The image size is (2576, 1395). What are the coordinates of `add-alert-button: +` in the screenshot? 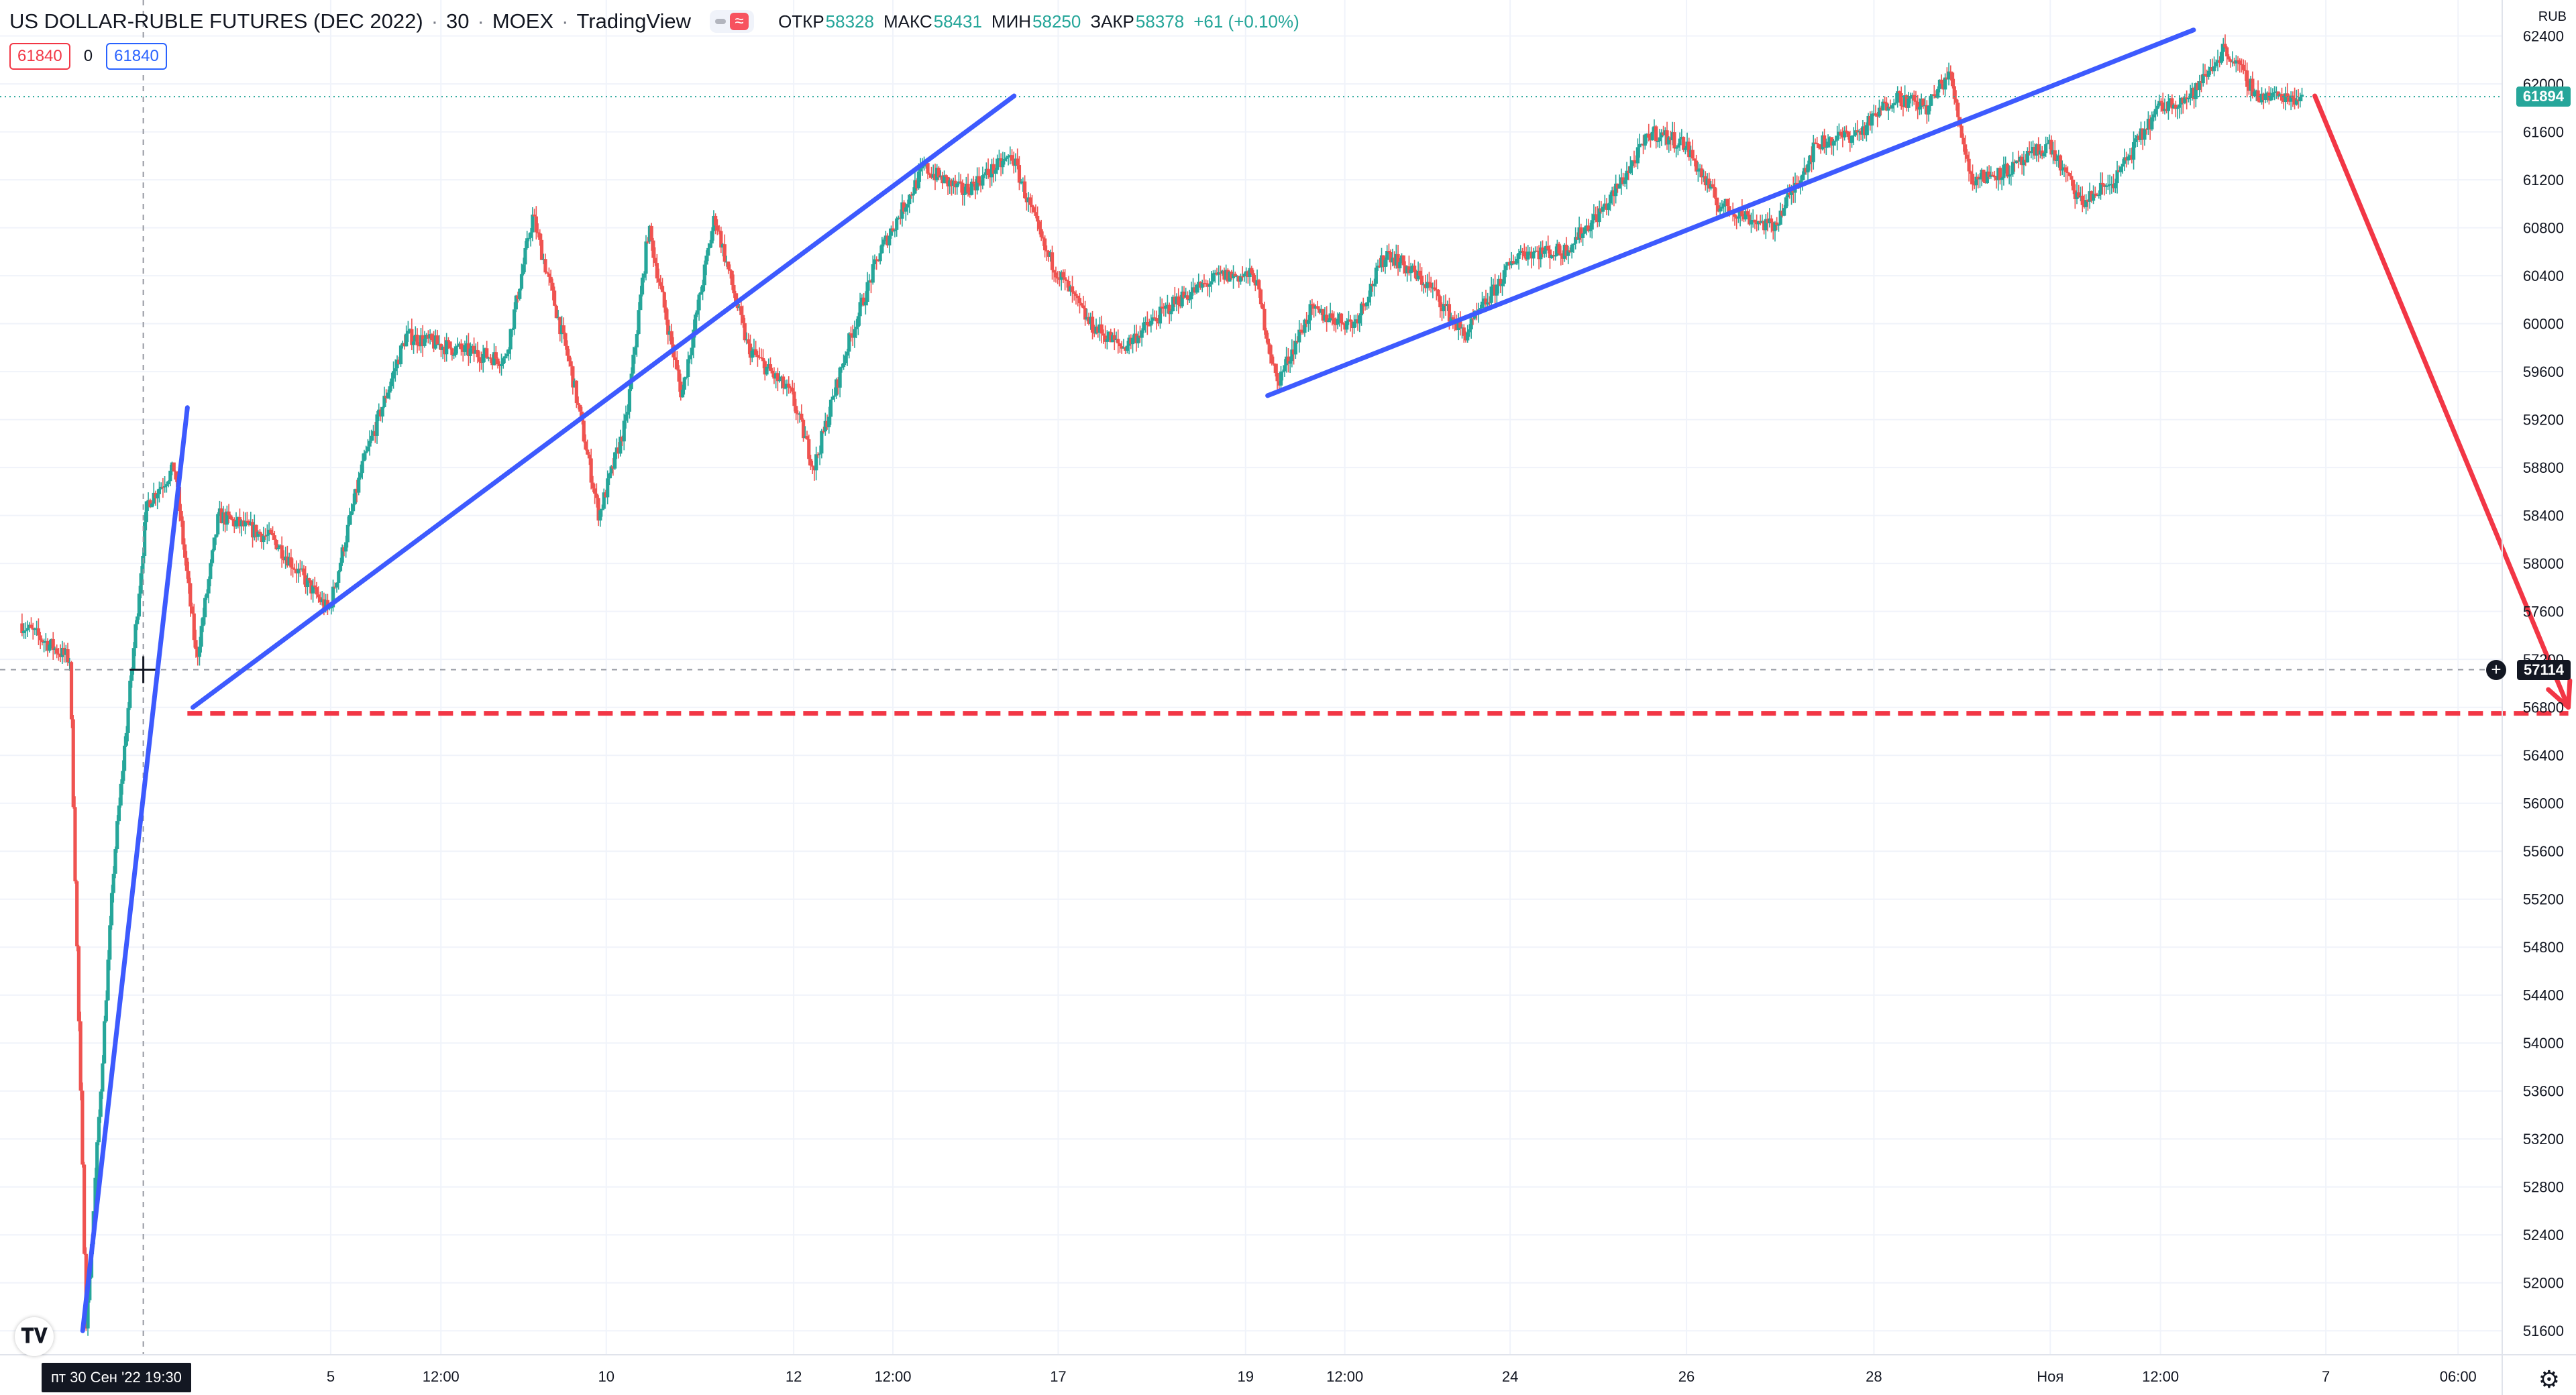 It's located at (2496, 669).